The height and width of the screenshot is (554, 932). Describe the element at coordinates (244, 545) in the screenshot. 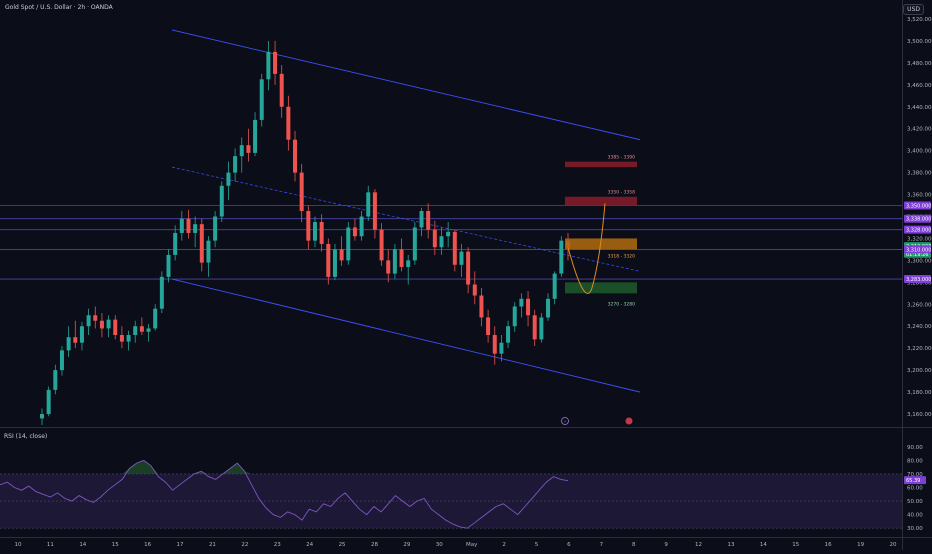

I see `time-axis-label: 22` at that location.